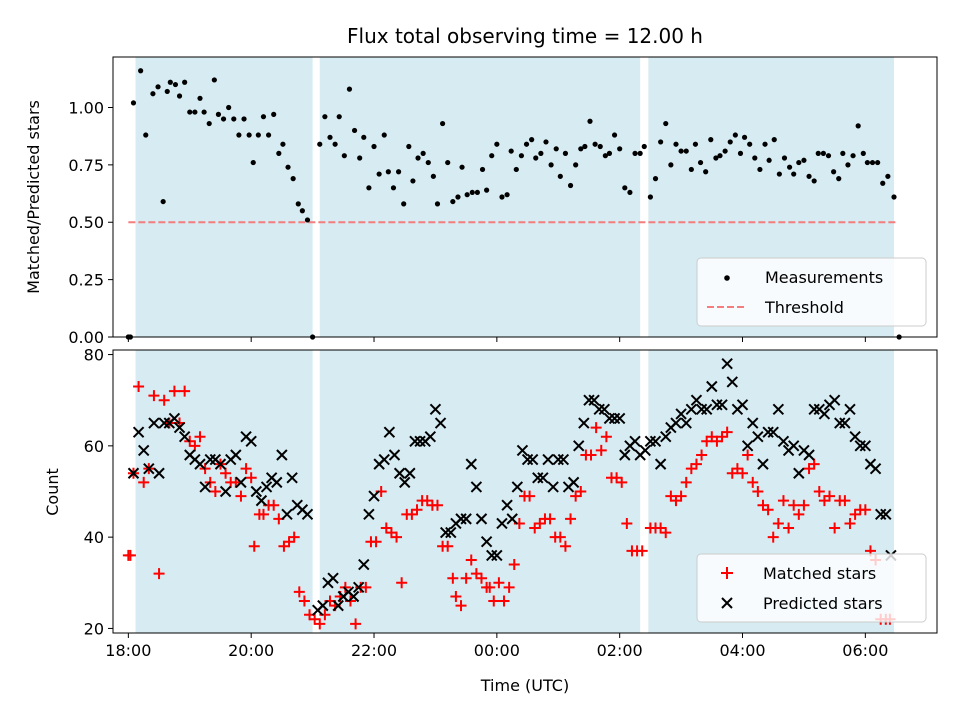  What do you see at coordinates (86, 222) in the screenshot?
I see `y-tick-label: 0.50` at bounding box center [86, 222].